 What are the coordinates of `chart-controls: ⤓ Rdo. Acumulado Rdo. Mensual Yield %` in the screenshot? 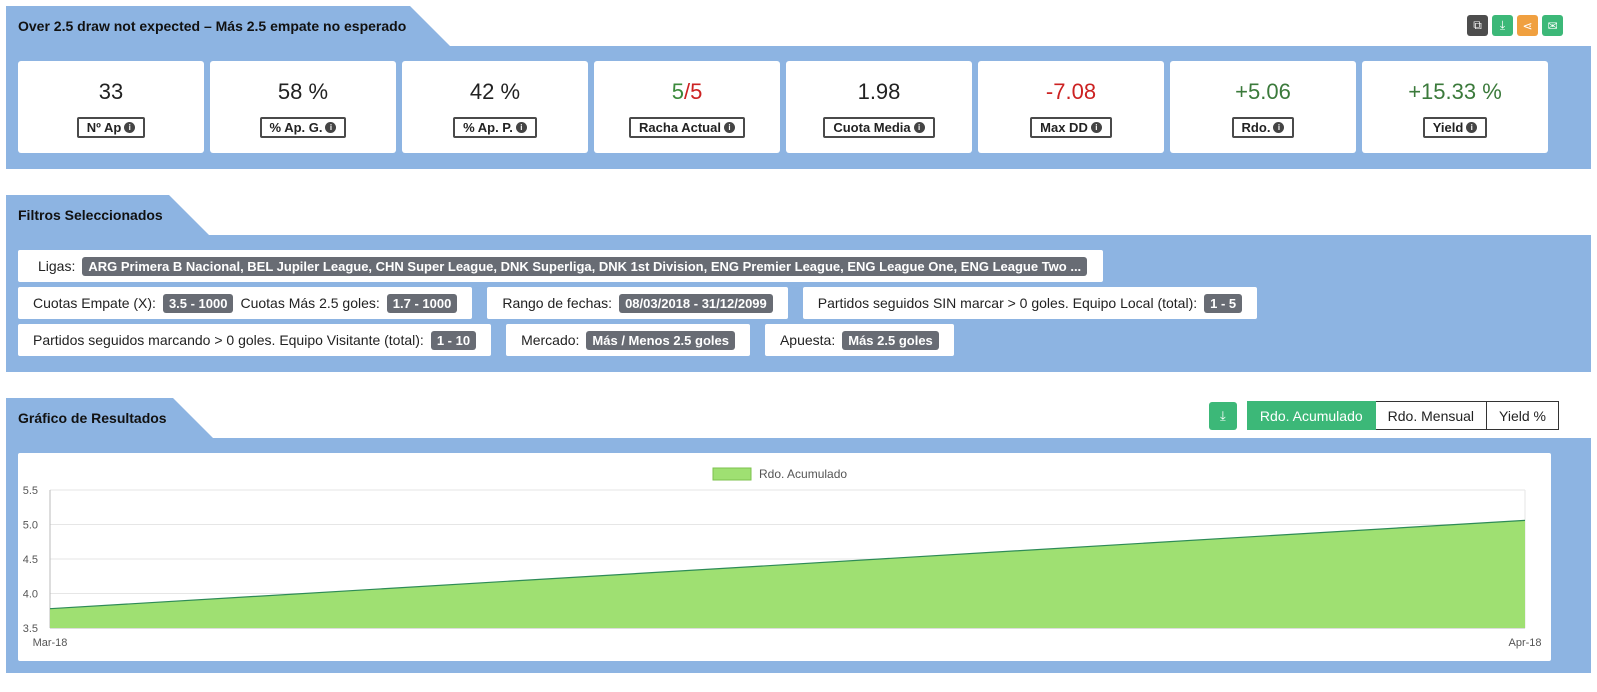 It's located at (1383, 415).